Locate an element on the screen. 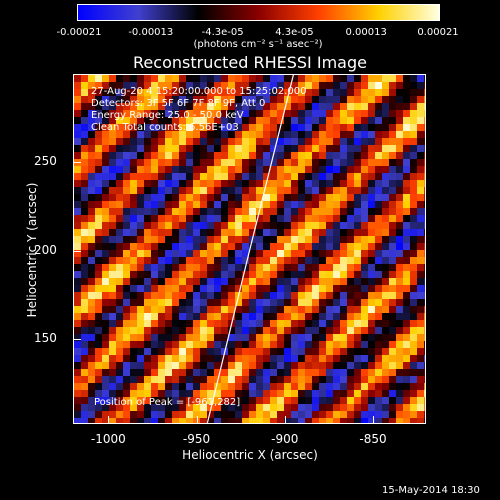  y-tick-mark is located at coordinates (77, 340).